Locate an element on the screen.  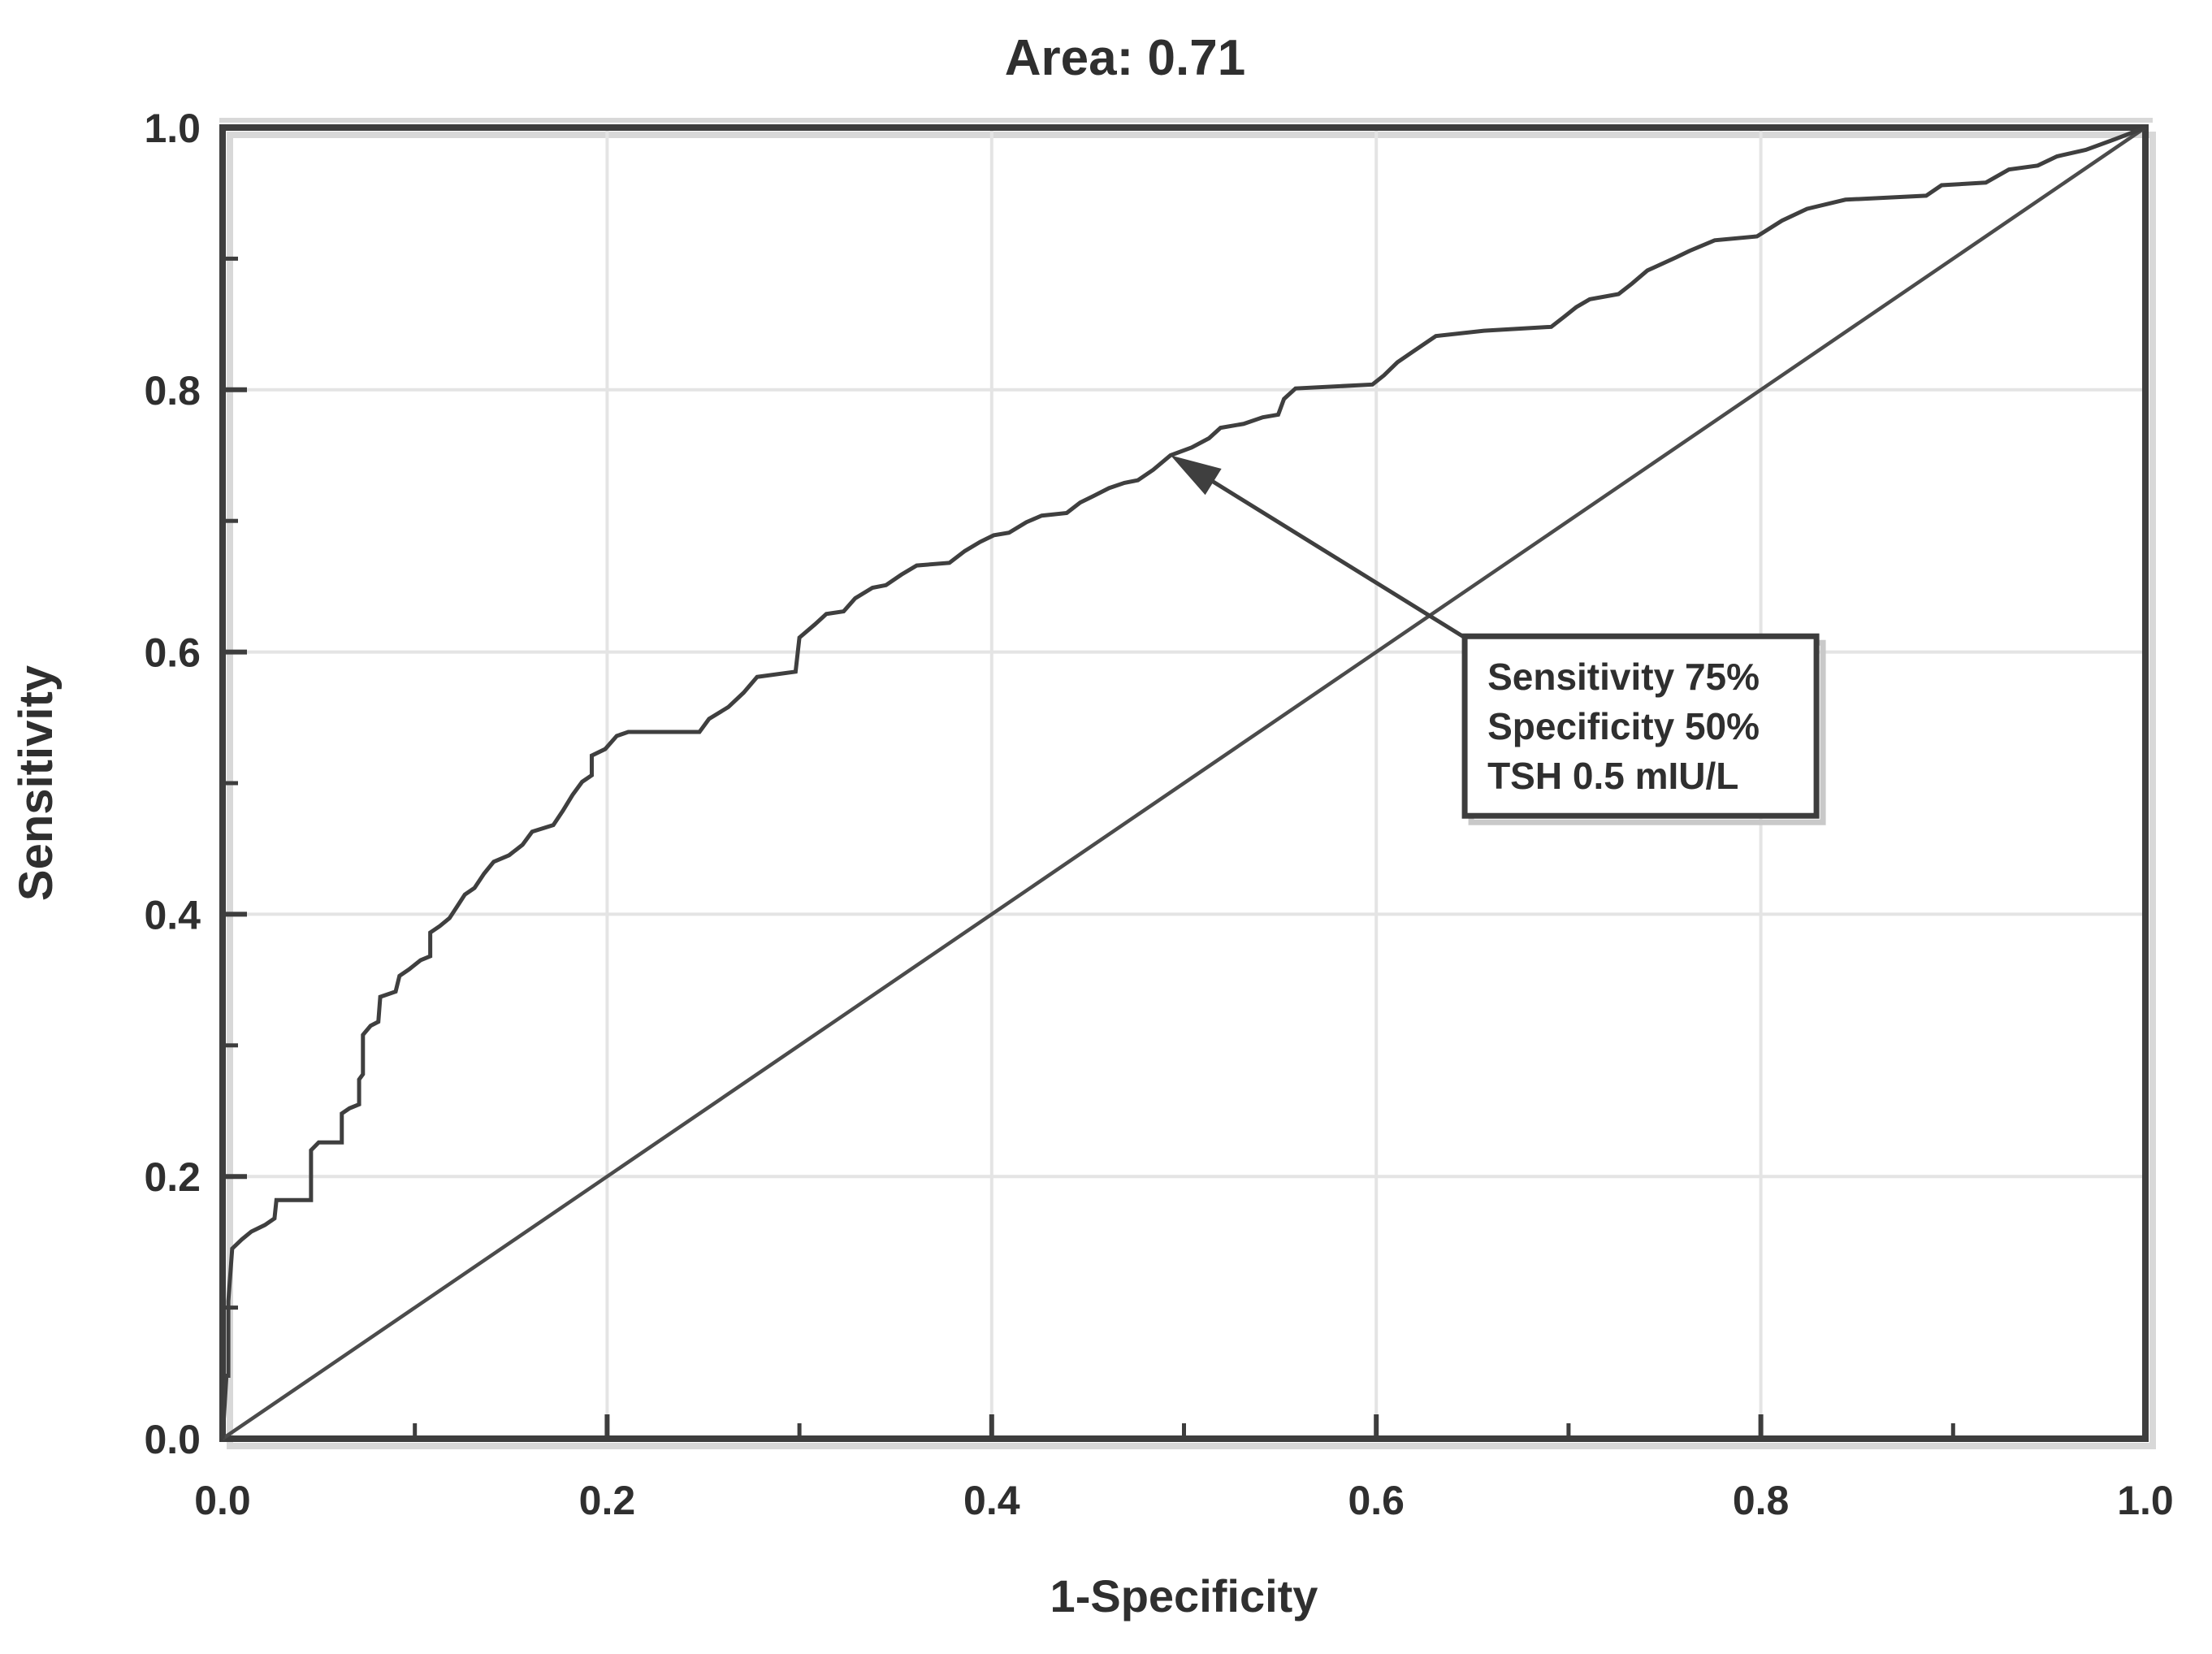
y-tick-label: 0.6 is located at coordinates (172, 653).